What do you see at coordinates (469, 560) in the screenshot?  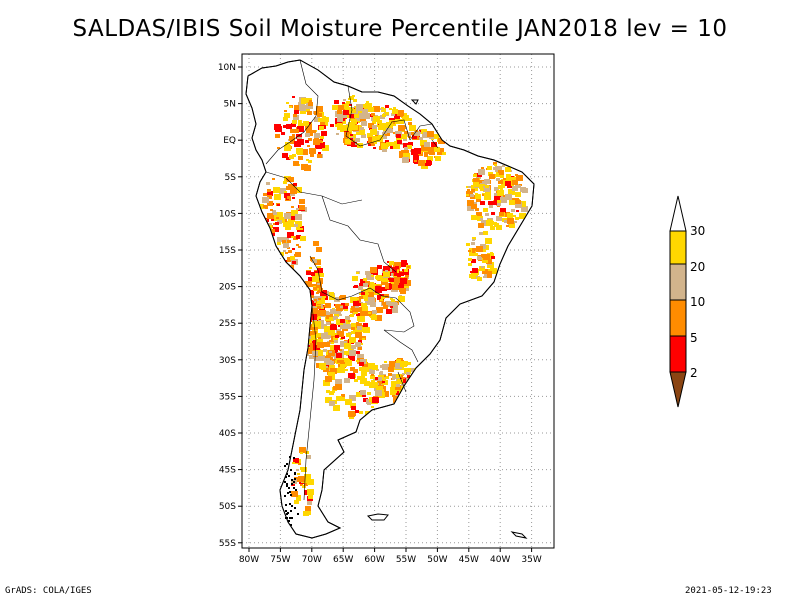 I see `lon-tick-label: 45W` at bounding box center [469, 560].